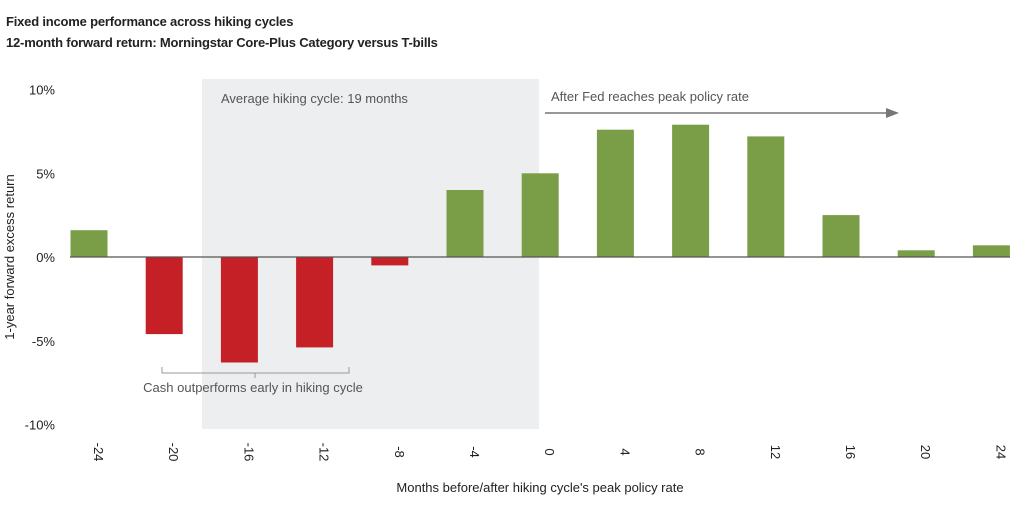 This screenshot has width=1013, height=506. Describe the element at coordinates (40, 425) in the screenshot. I see `y-tick-label: -10%` at that location.